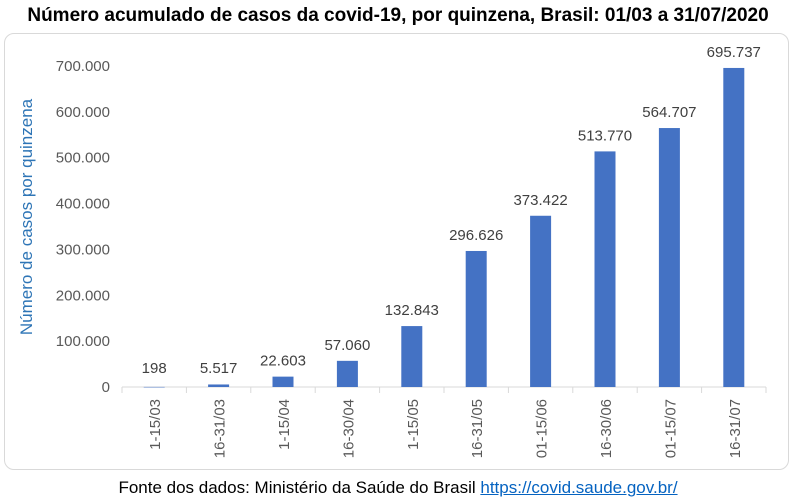 The width and height of the screenshot is (796, 504). What do you see at coordinates (83, 341) in the screenshot?
I see `y-tick-label: 100.000` at bounding box center [83, 341].